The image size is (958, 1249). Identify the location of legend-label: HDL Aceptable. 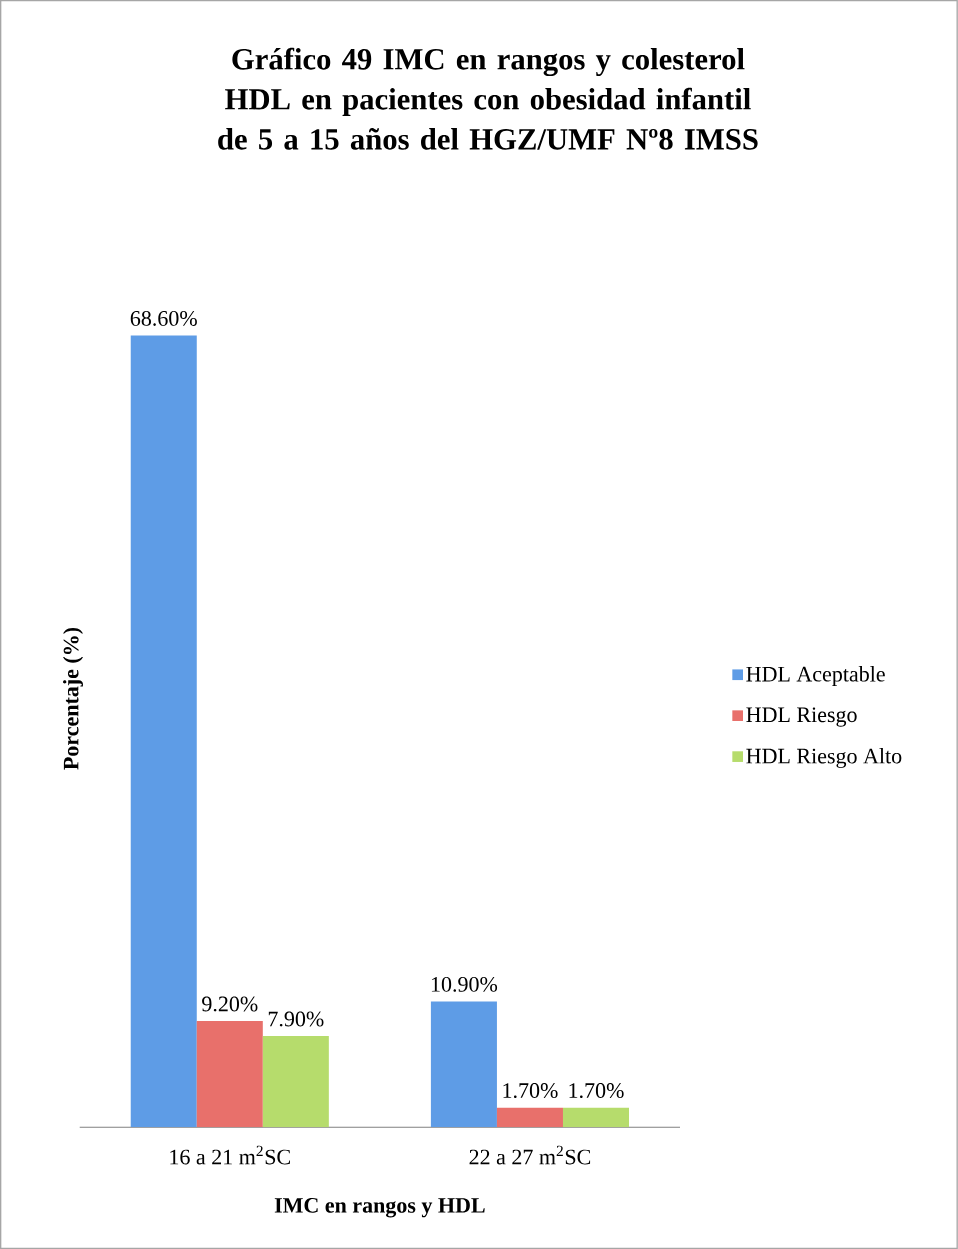
(815, 676).